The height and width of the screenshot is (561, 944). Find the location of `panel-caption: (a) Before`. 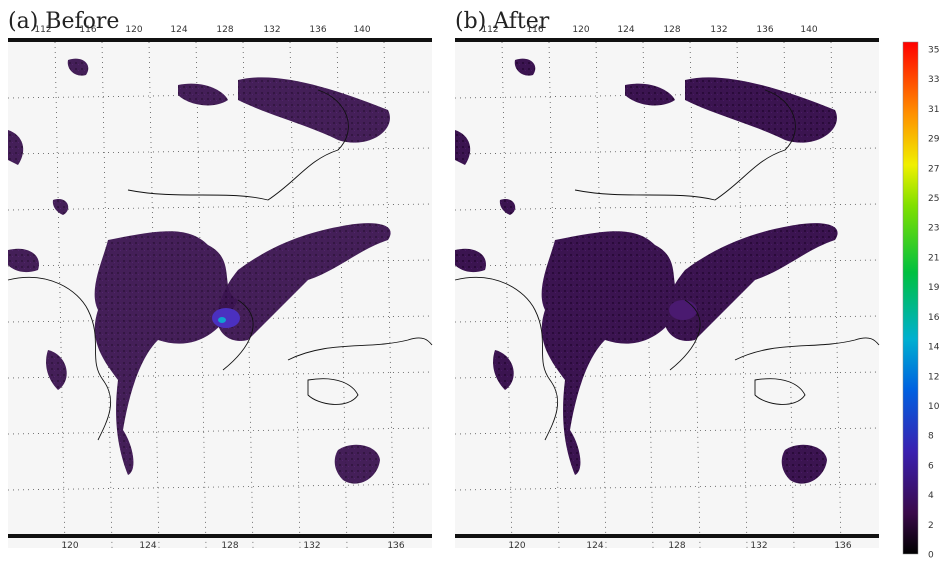

panel-caption: (a) Before is located at coordinates (63, 21).